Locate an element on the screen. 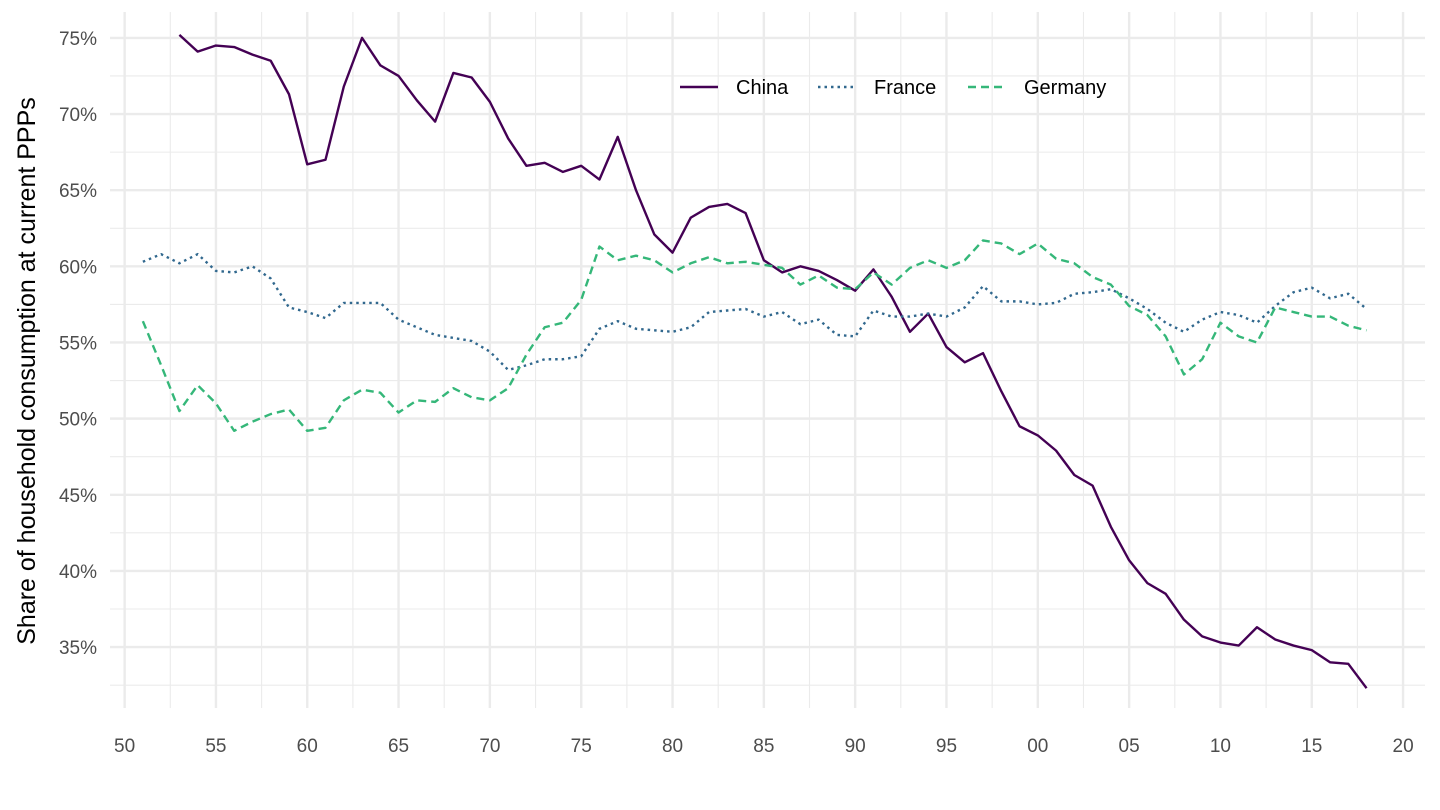  x-tick-label: 75 is located at coordinates (581, 746).